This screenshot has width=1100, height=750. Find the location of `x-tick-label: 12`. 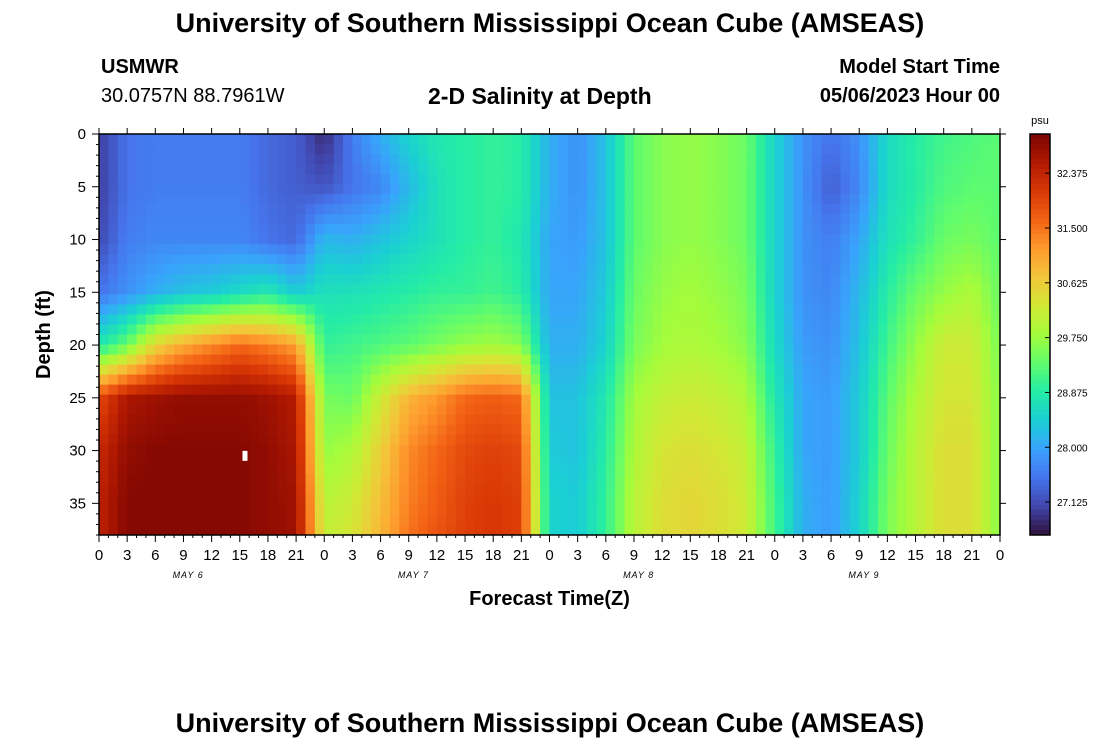

x-tick-label: 12 is located at coordinates (887, 555).